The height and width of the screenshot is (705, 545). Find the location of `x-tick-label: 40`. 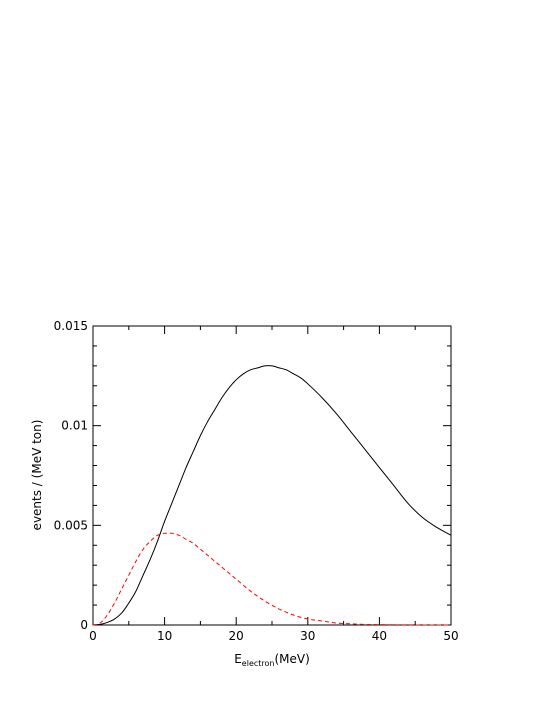

x-tick-label: 40 is located at coordinates (379, 636).